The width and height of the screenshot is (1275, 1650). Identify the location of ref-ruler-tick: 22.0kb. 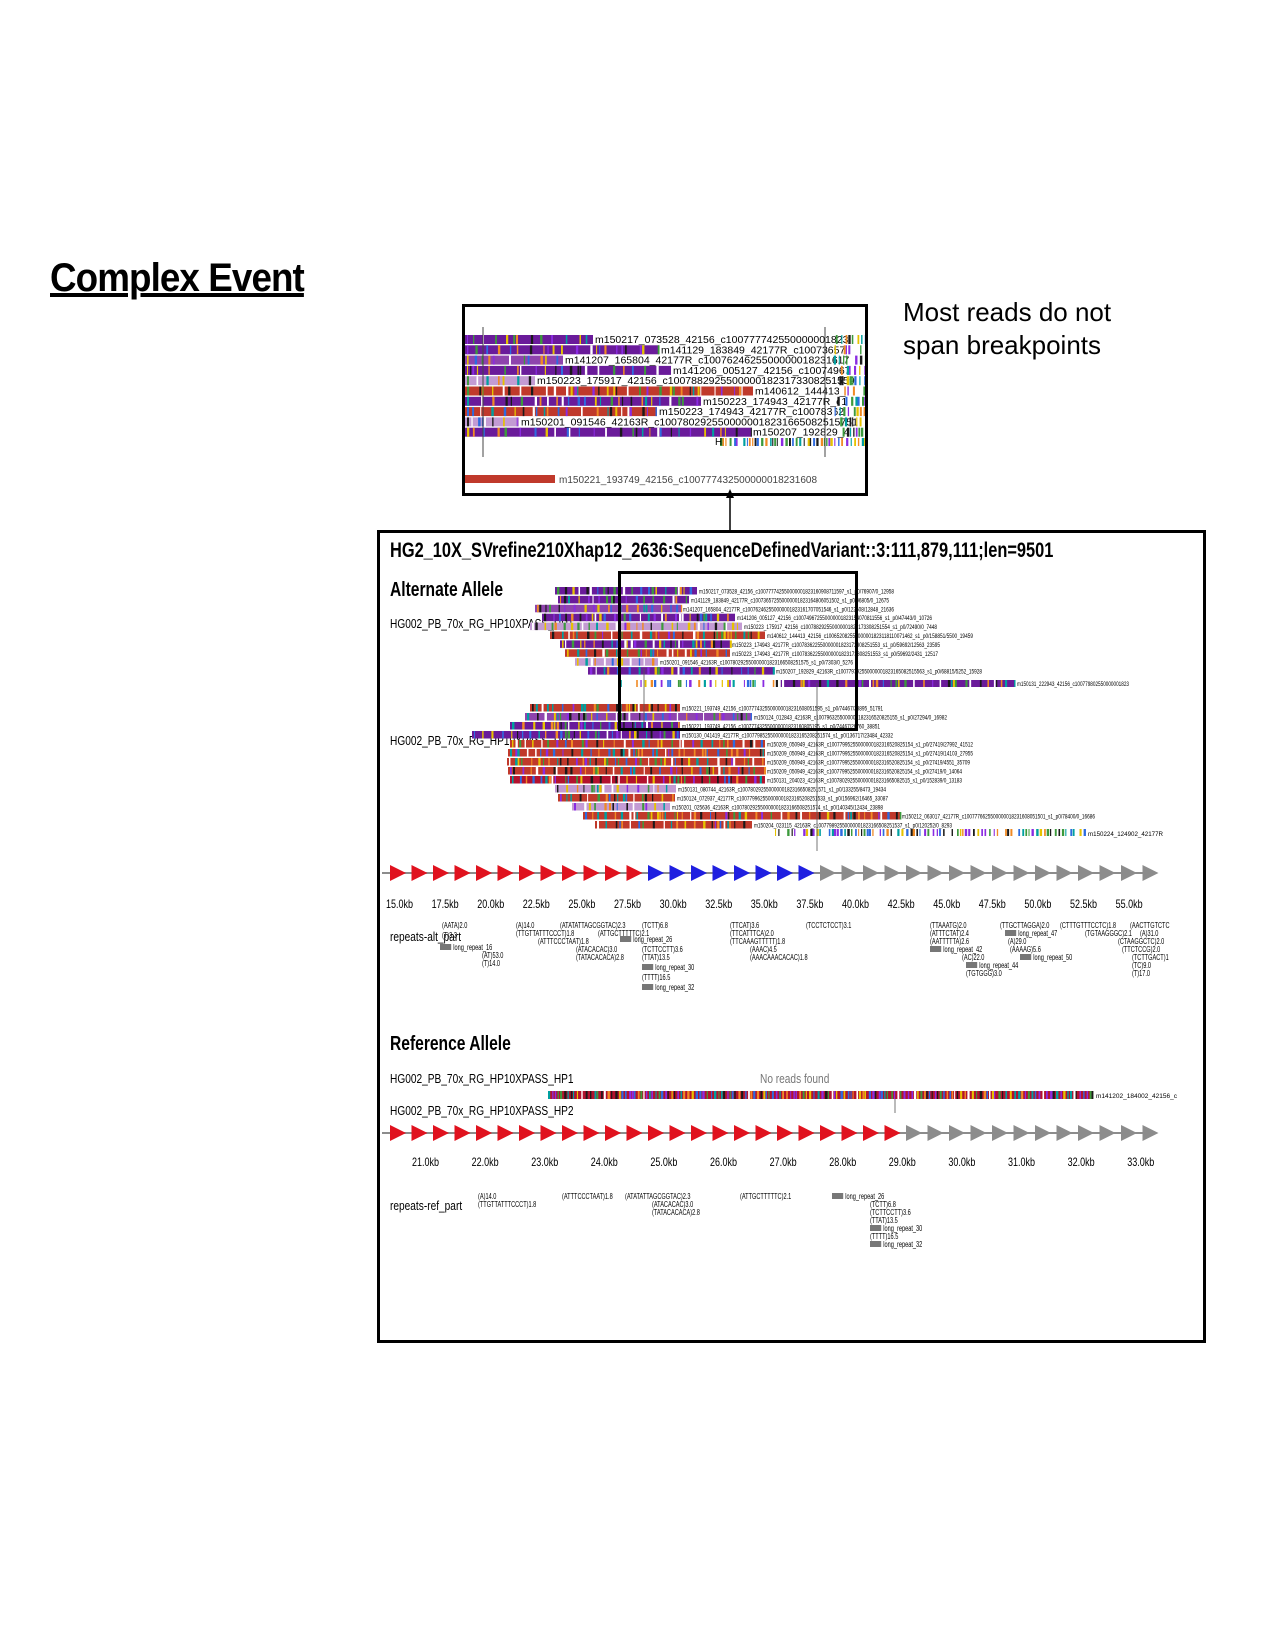
(485, 1162).